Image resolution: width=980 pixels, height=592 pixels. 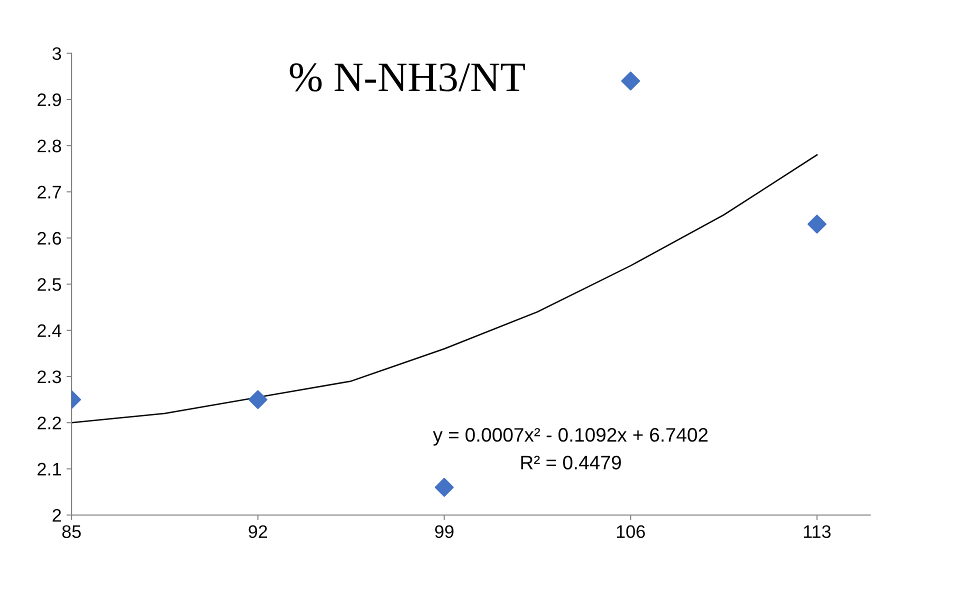 What do you see at coordinates (444, 531) in the screenshot?
I see `x-tick-label: 99` at bounding box center [444, 531].